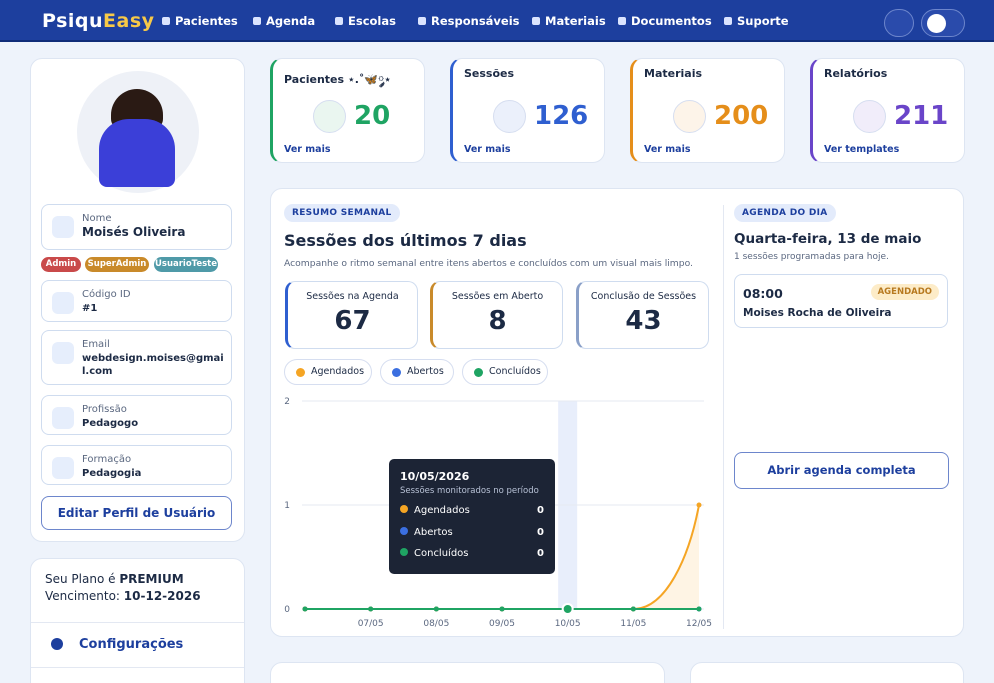  I want to click on legend-label: Agendados, so click(338, 371).